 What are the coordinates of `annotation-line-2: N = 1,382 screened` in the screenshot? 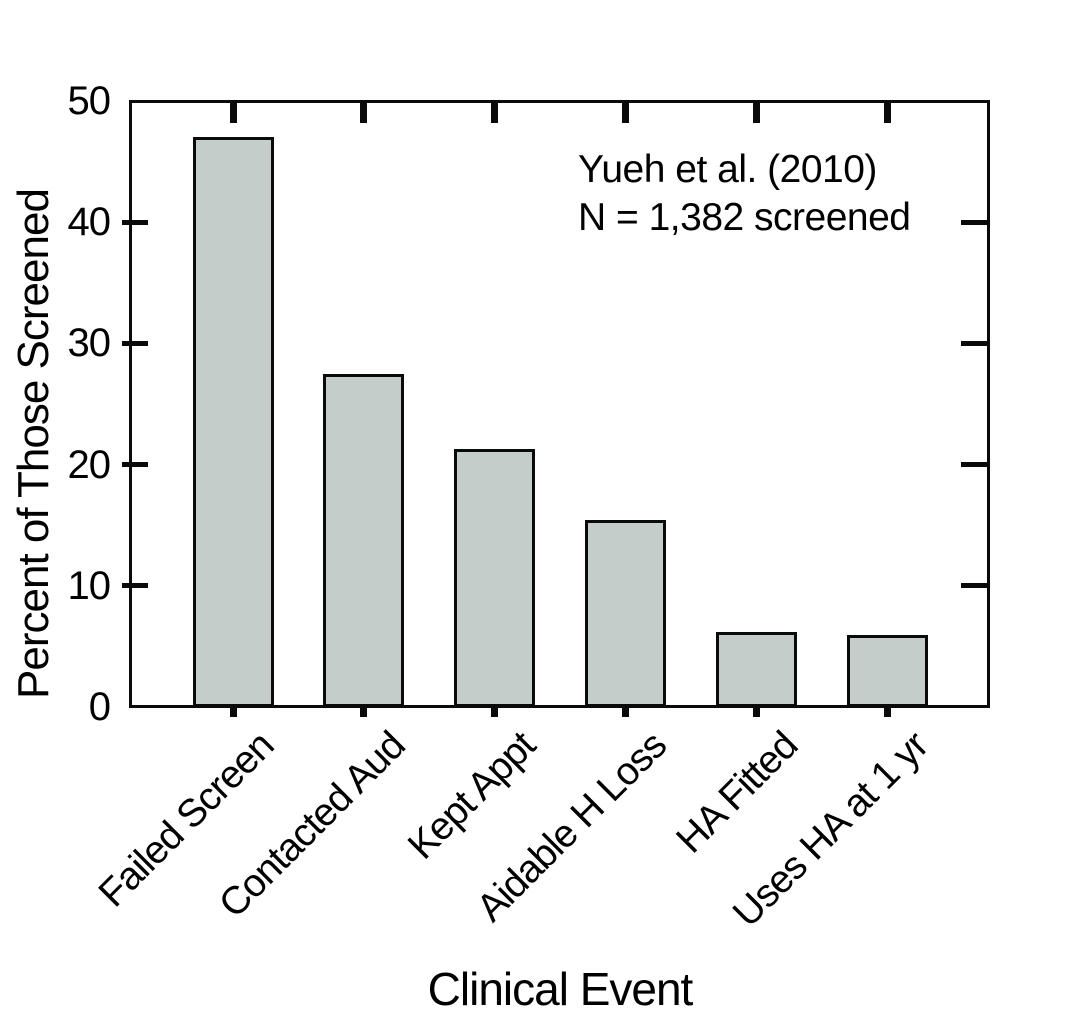 It's located at (744, 217).